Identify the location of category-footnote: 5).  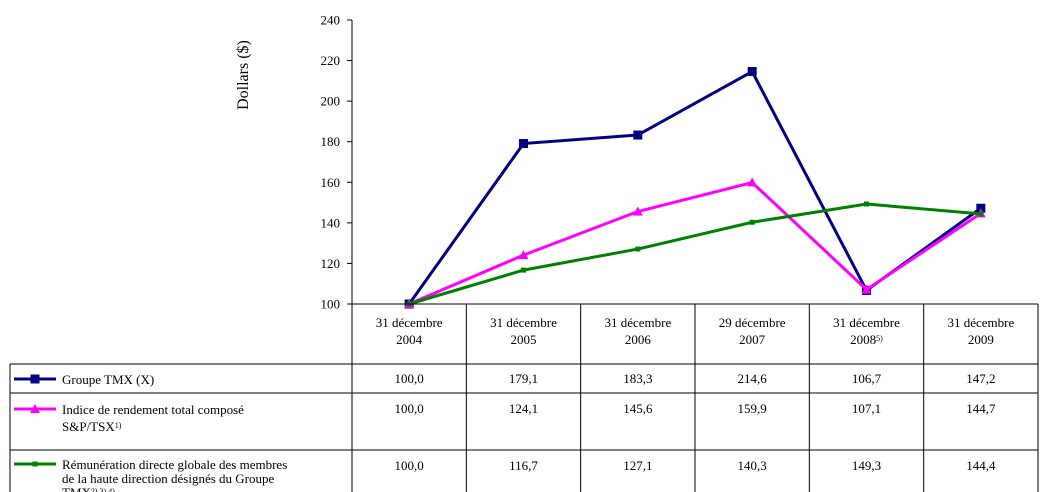
(879, 338).